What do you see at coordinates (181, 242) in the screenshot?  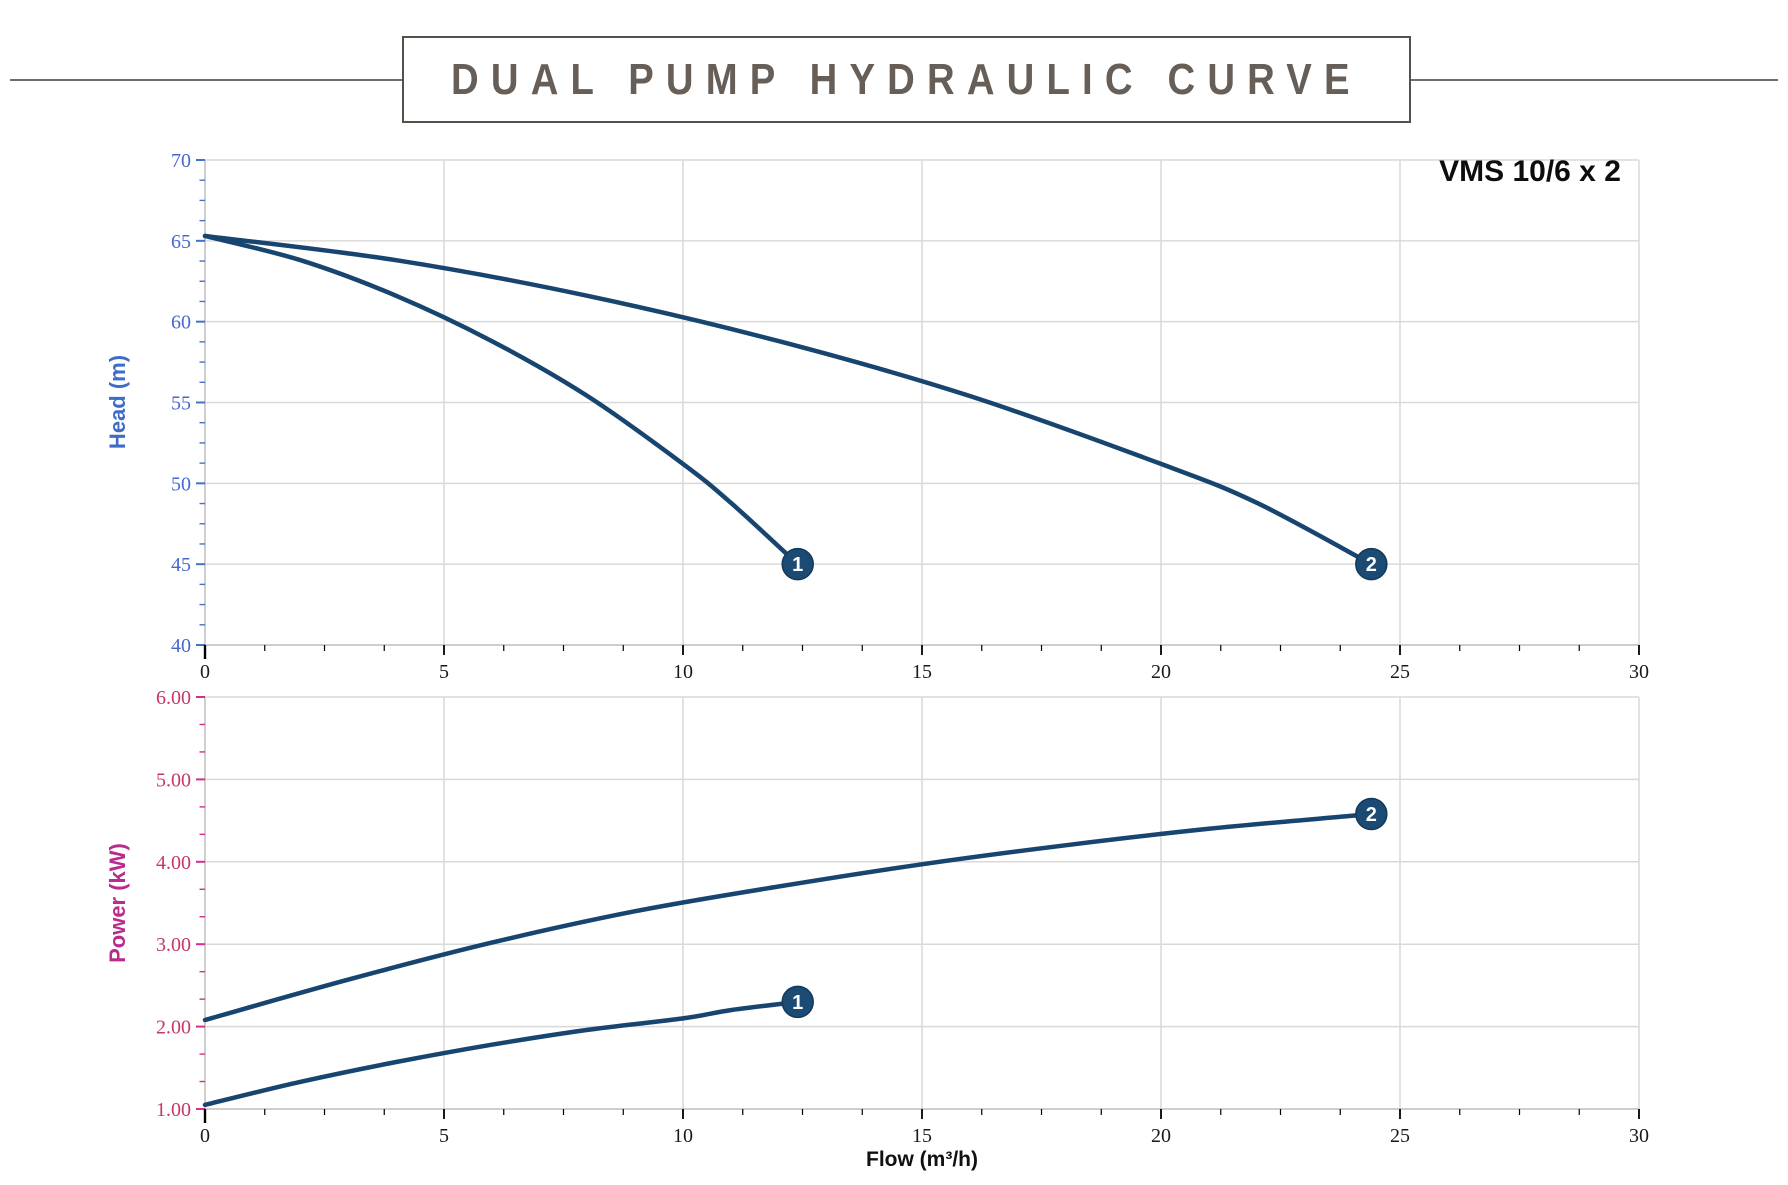 I see `y-tick-label: 65` at bounding box center [181, 242].